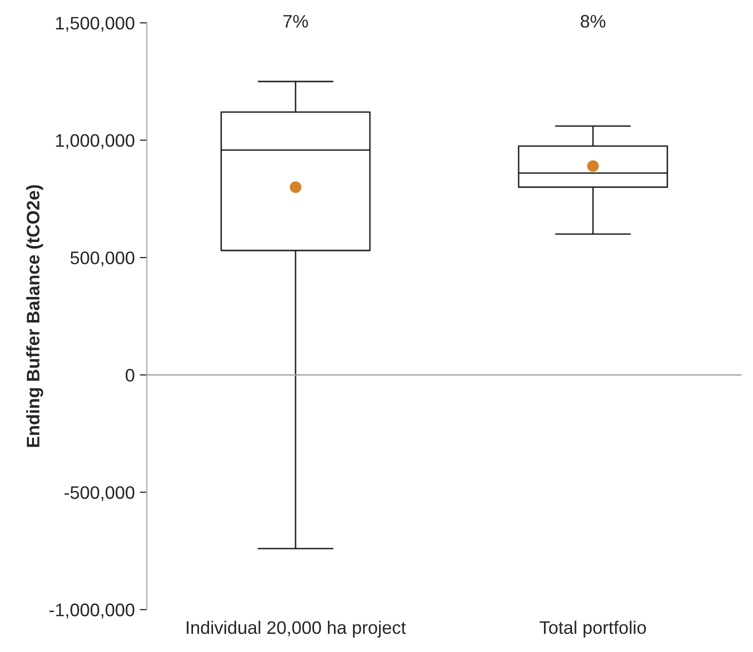 This screenshot has width=753, height=652. Describe the element at coordinates (593, 21) in the screenshot. I see `annotation: 8%` at that location.